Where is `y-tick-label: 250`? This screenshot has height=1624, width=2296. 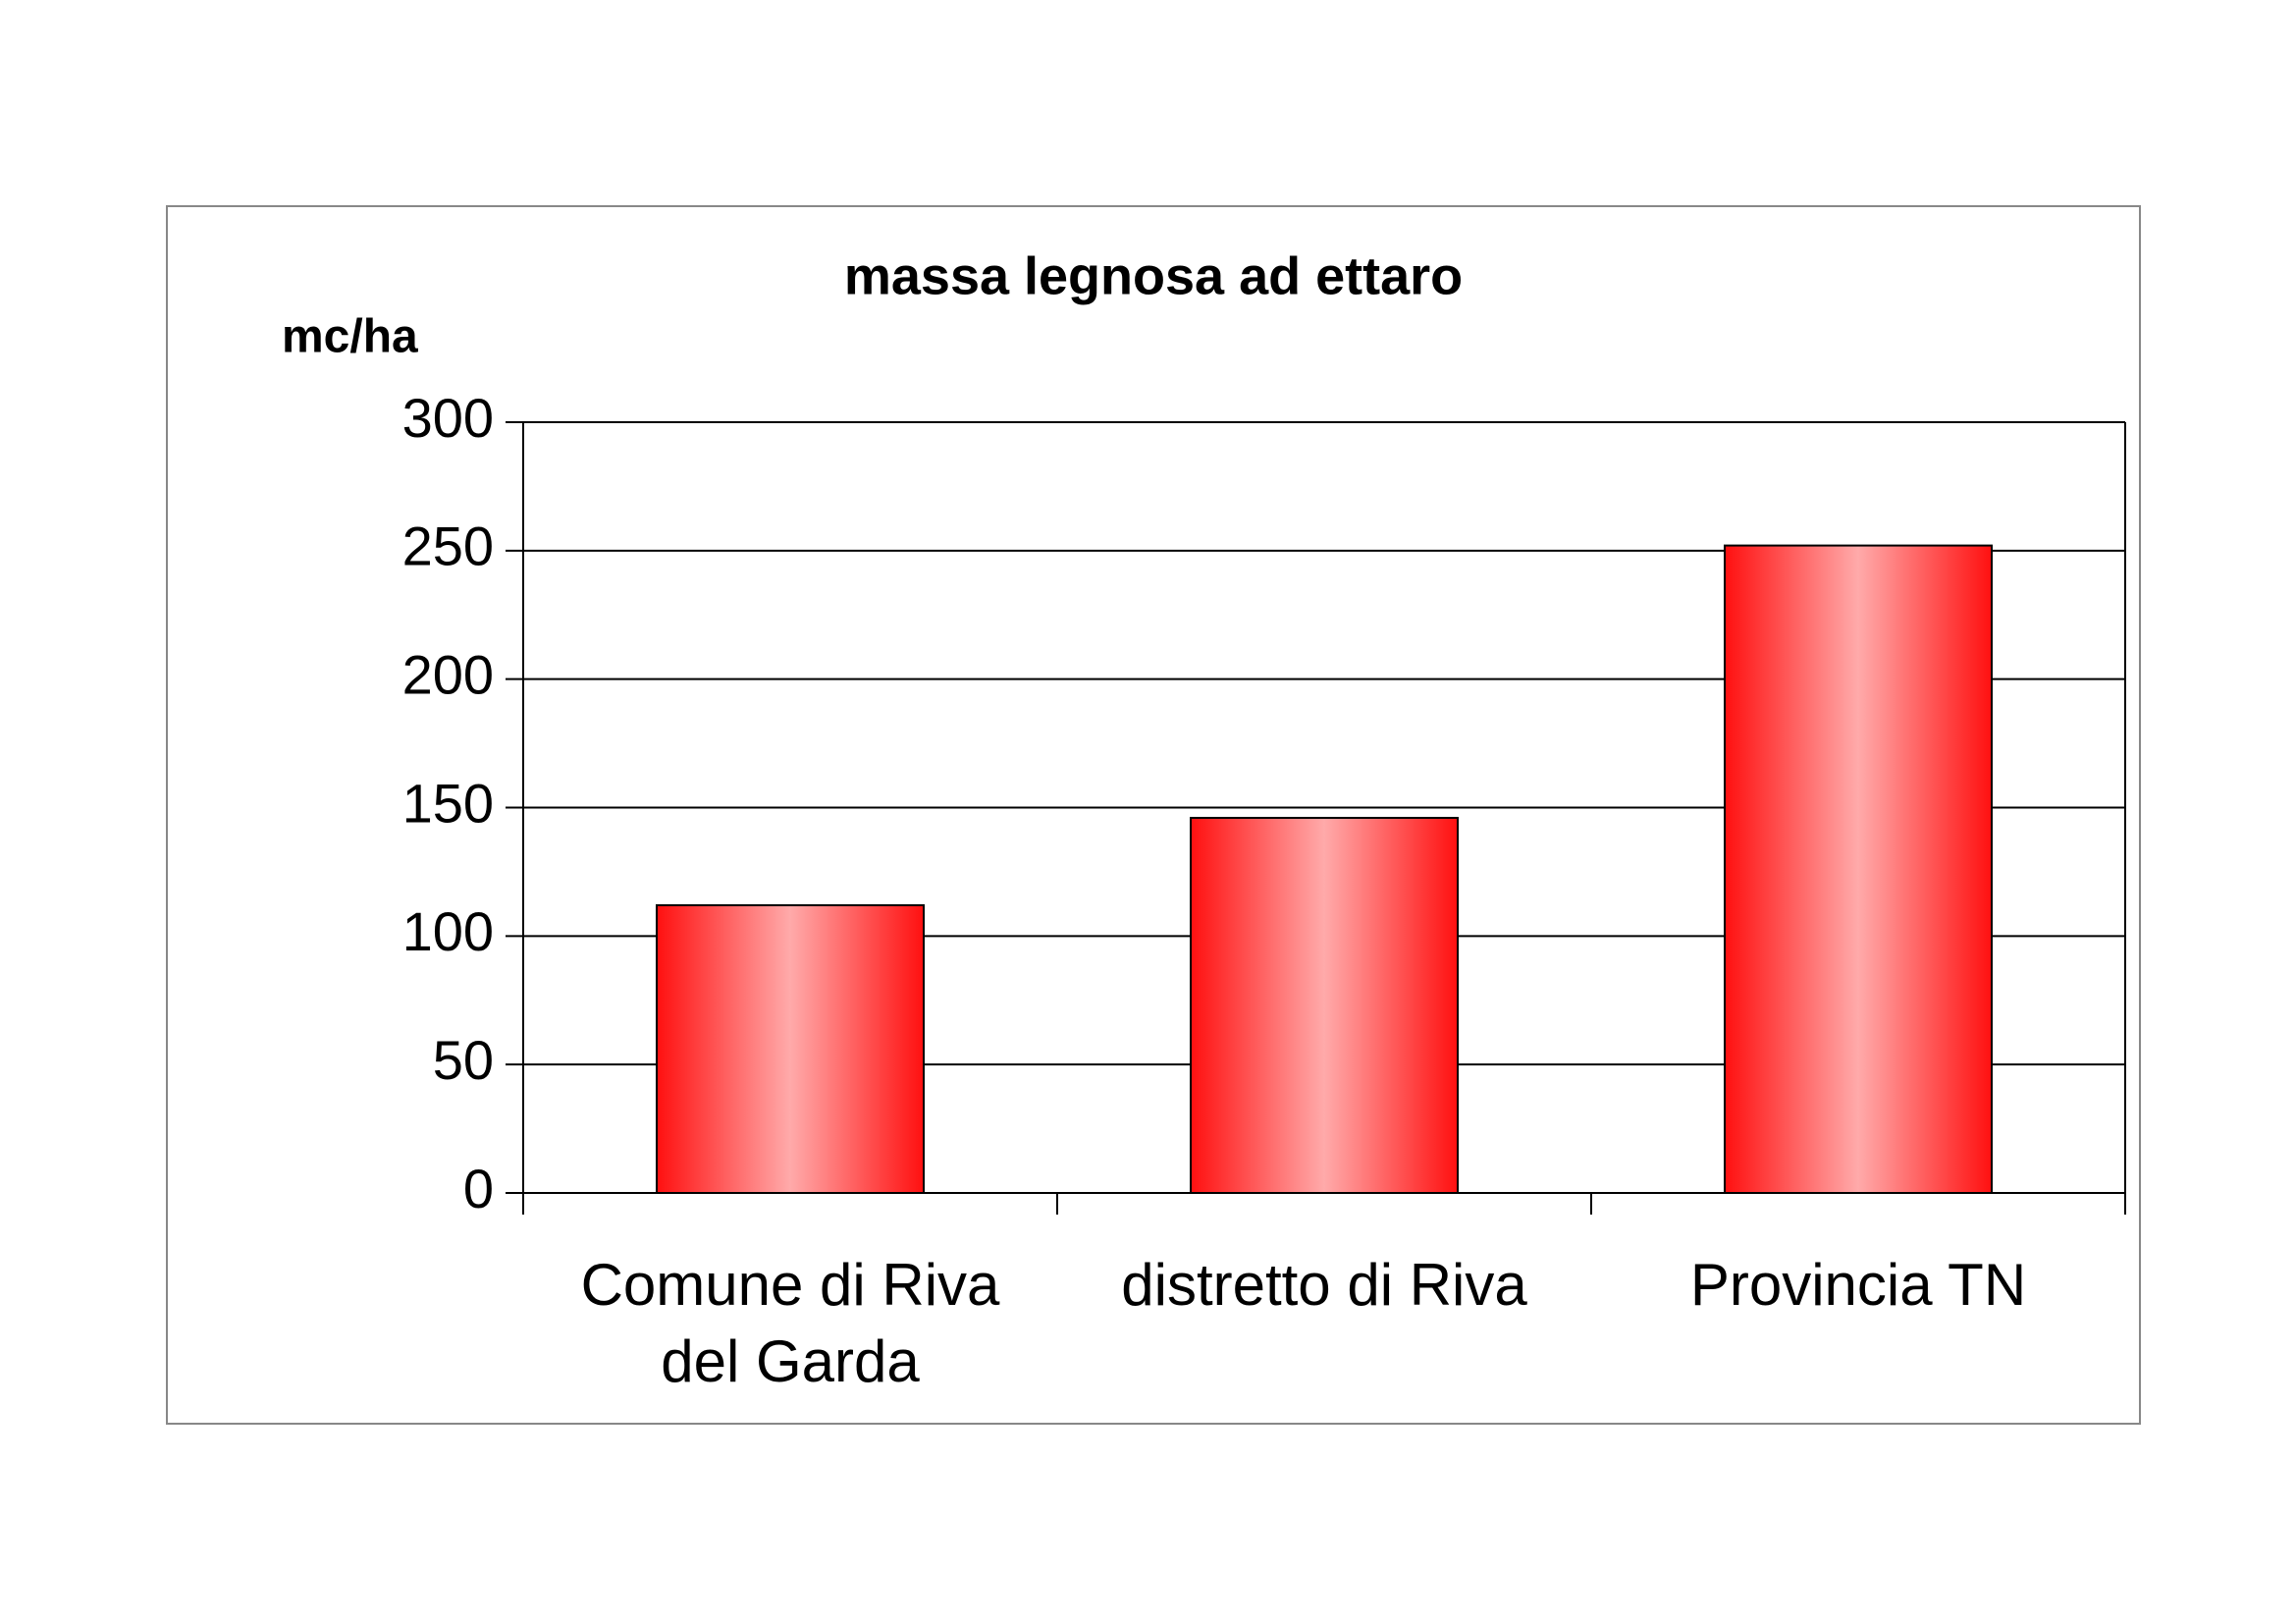
y-tick-label: 250 is located at coordinates (448, 546).